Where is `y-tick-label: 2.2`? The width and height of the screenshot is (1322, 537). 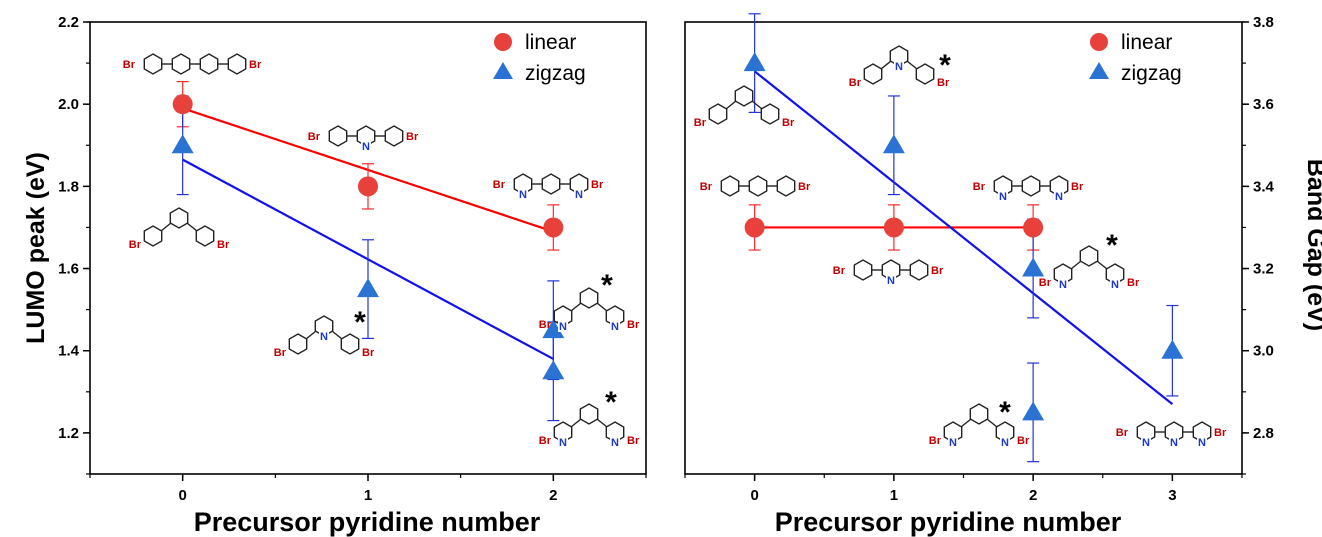
y-tick-label: 2.2 is located at coordinates (68, 22).